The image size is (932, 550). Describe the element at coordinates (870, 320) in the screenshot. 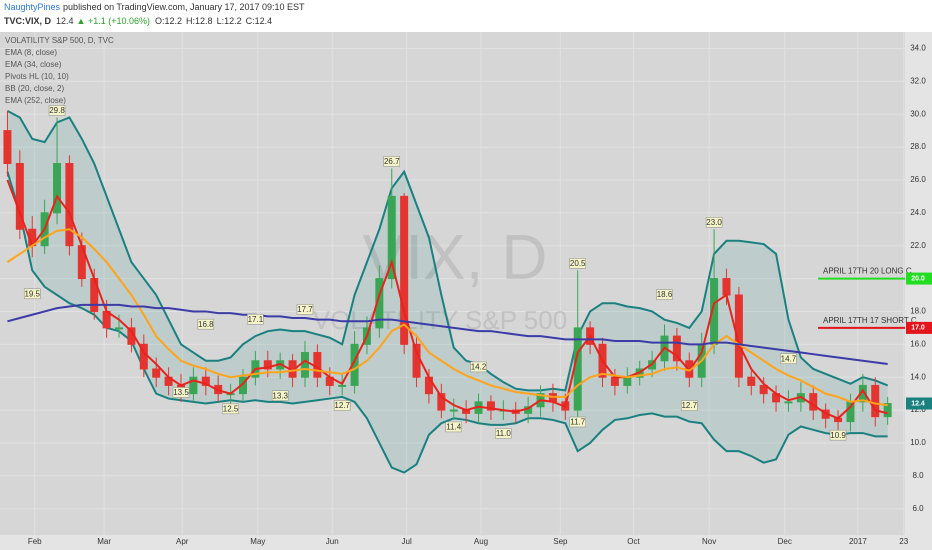

I see `level-label: APRIL 17TH 17 SHORT C` at that location.